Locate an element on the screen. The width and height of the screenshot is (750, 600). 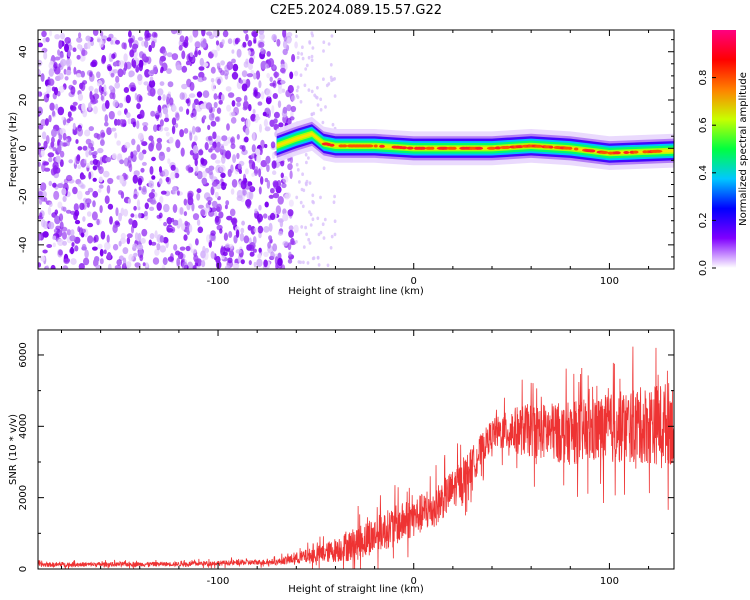
signal-peak is located at coordinates (657, 151).